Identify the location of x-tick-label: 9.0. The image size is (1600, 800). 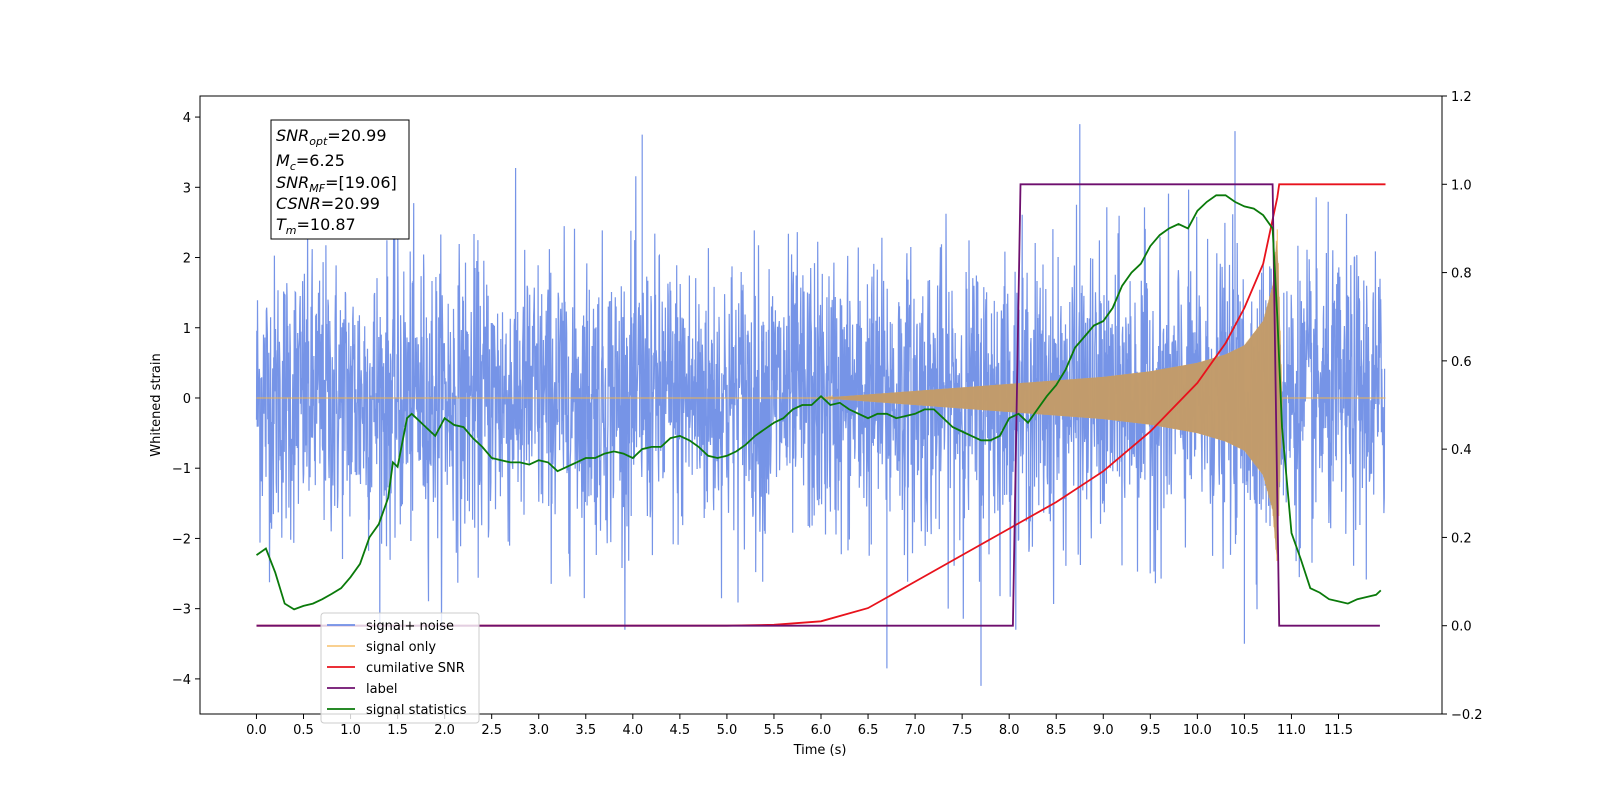
(1103, 730).